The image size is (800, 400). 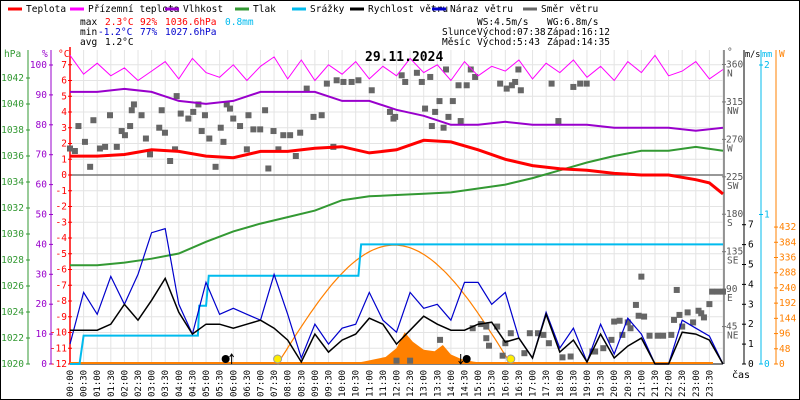 I want to click on moonrise-arrow-icon, so click(x=232, y=358).